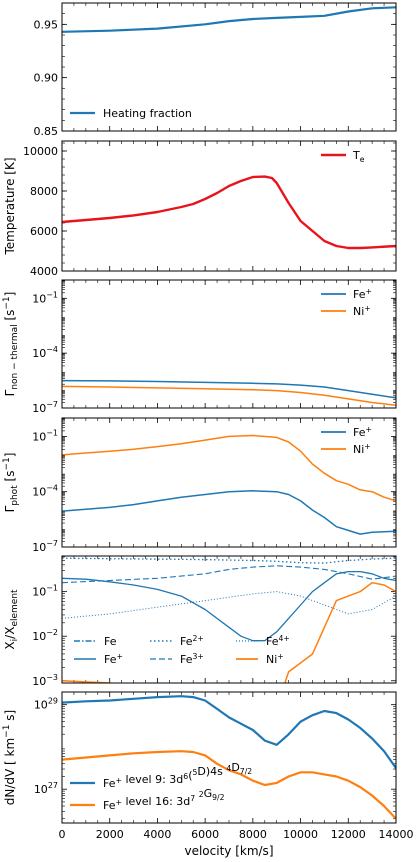  I want to click on x-tick-label: 10000, so click(300, 834).